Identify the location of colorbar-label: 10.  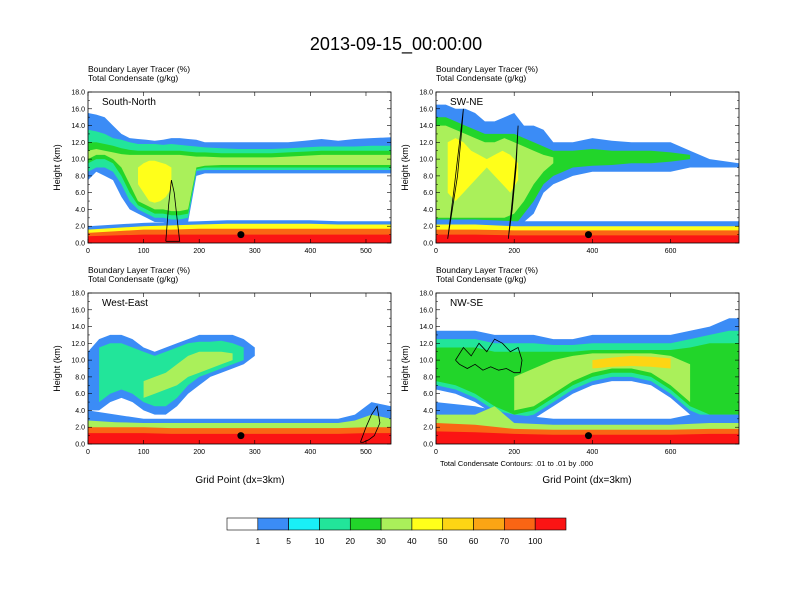
(320, 541).